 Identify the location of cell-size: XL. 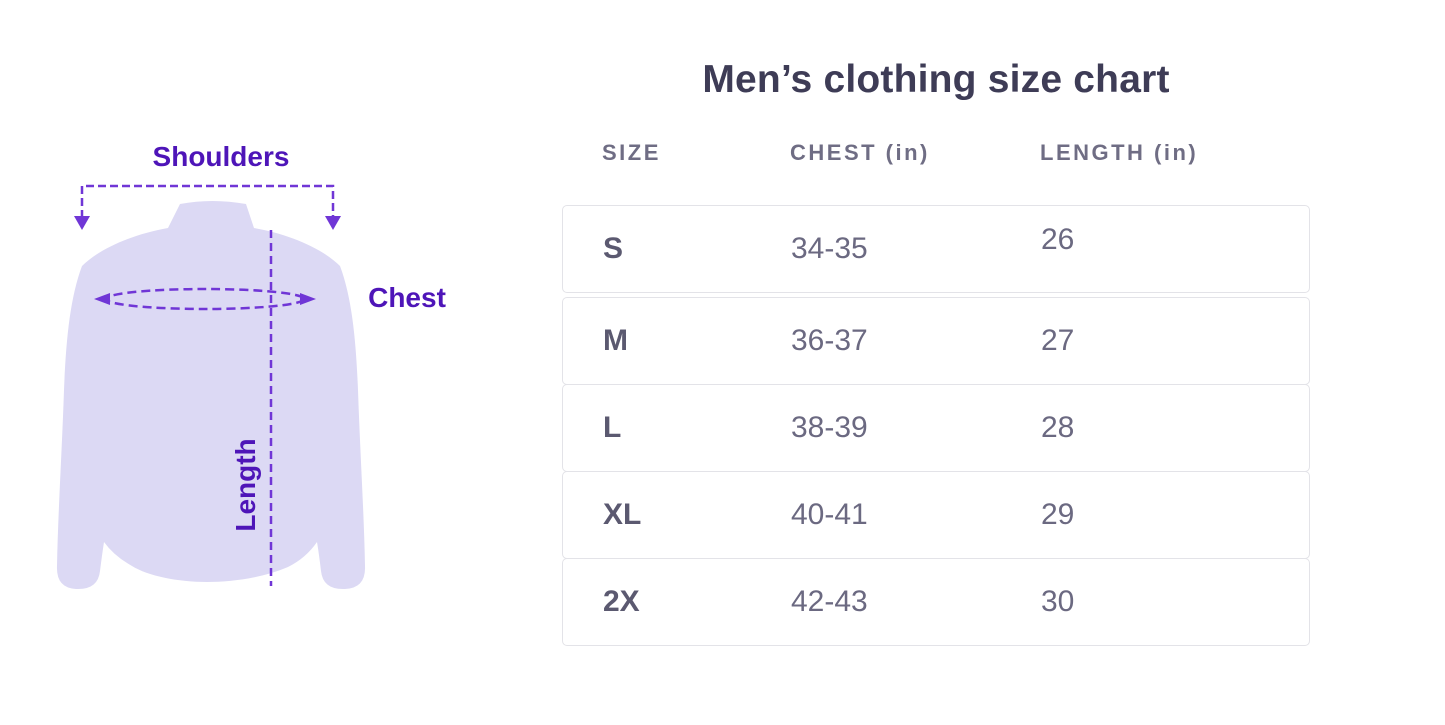
(622, 514).